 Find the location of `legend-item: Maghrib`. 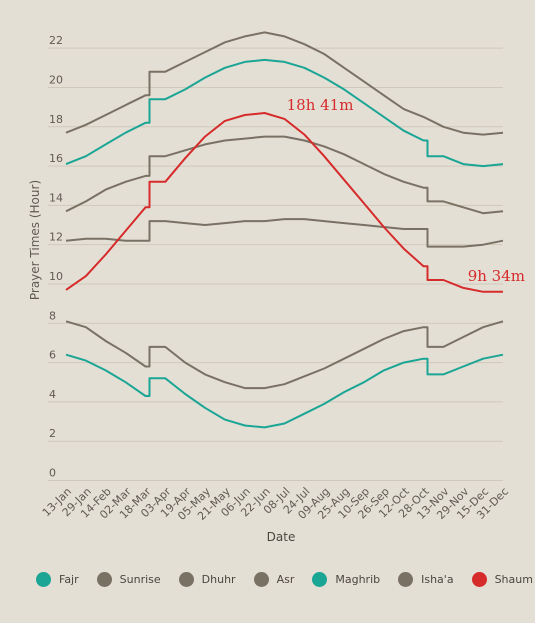

legend-item: Maghrib is located at coordinates (346, 579).